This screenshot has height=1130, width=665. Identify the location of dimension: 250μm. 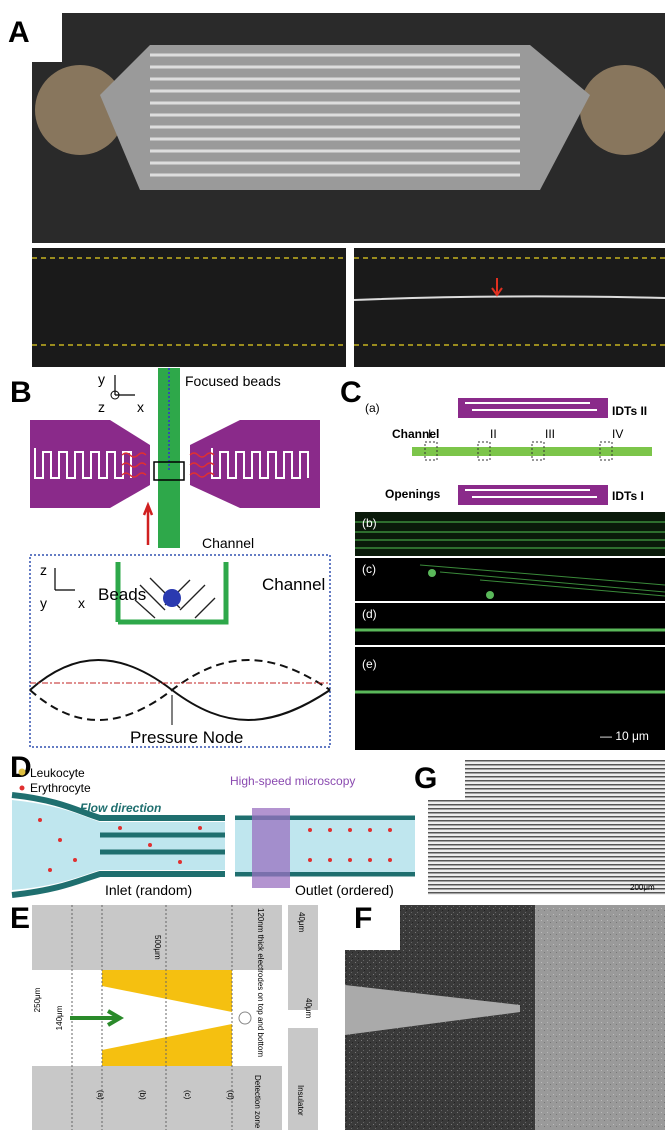
(37, 999).